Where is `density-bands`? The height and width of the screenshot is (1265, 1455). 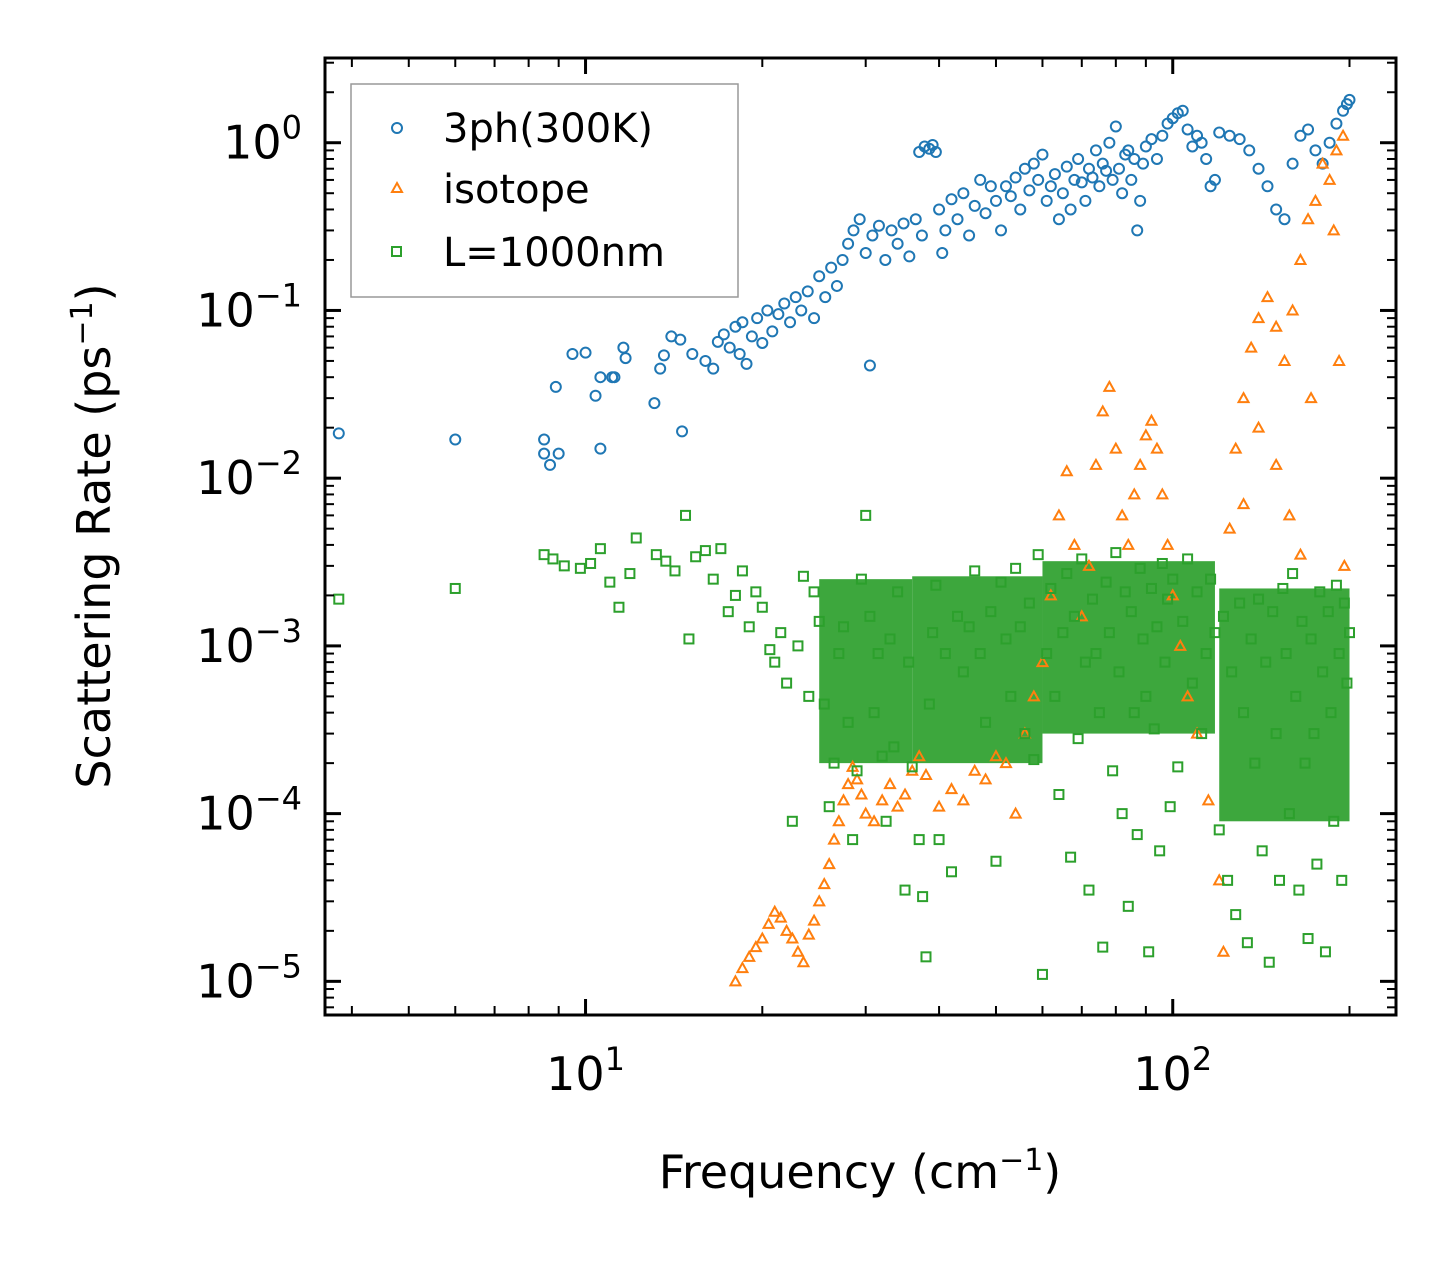
density-bands is located at coordinates (1084, 691).